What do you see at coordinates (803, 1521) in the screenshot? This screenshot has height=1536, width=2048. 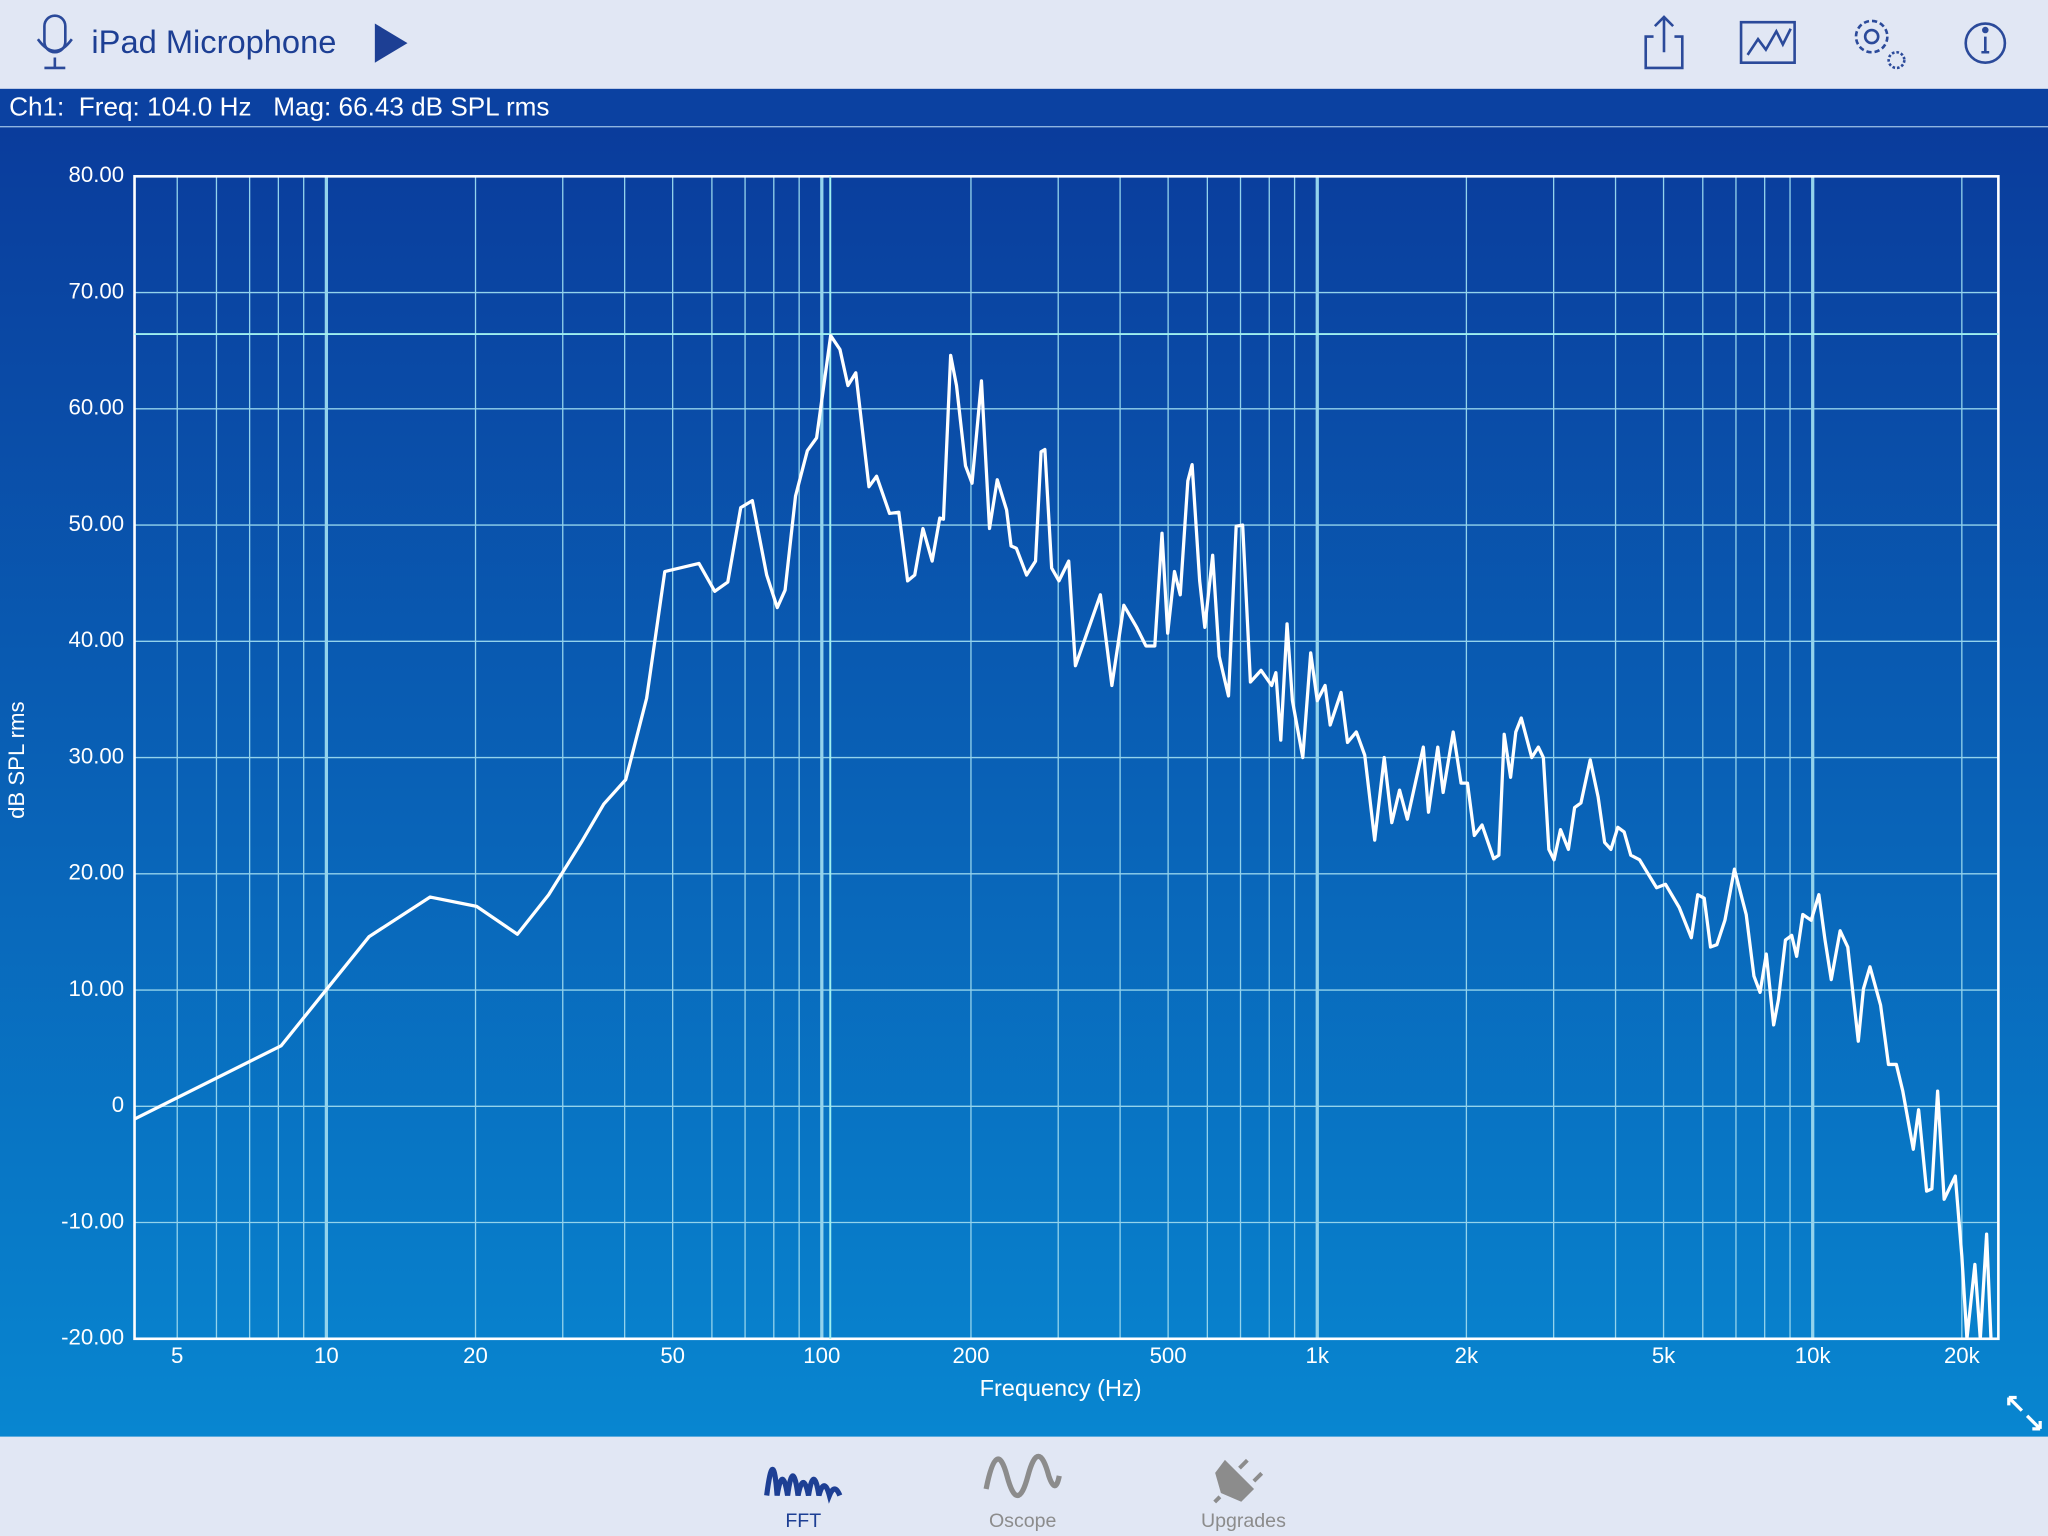 I see `tab-label: FFT` at bounding box center [803, 1521].